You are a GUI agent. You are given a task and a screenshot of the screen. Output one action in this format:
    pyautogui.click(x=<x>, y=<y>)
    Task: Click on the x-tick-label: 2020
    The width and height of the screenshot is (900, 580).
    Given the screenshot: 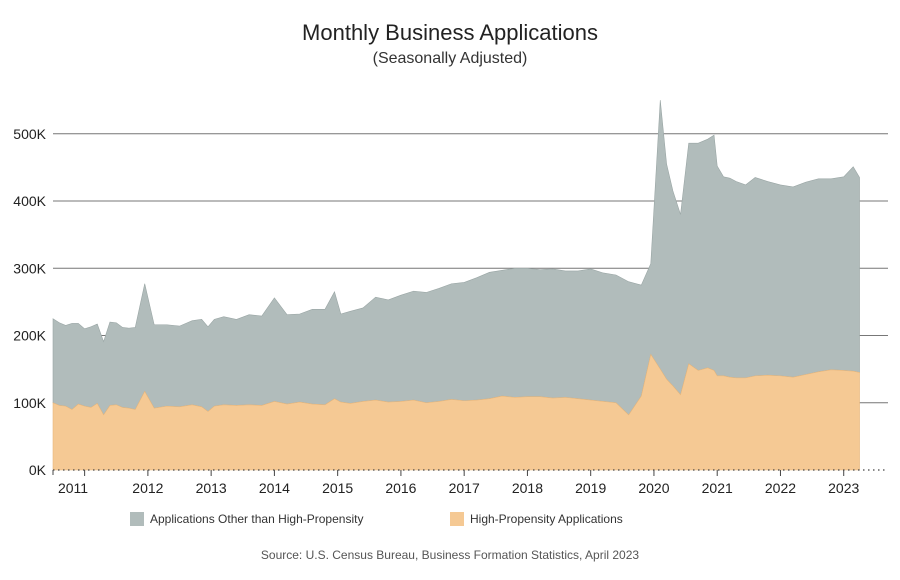 What is the action you would take?
    pyautogui.click(x=653, y=488)
    